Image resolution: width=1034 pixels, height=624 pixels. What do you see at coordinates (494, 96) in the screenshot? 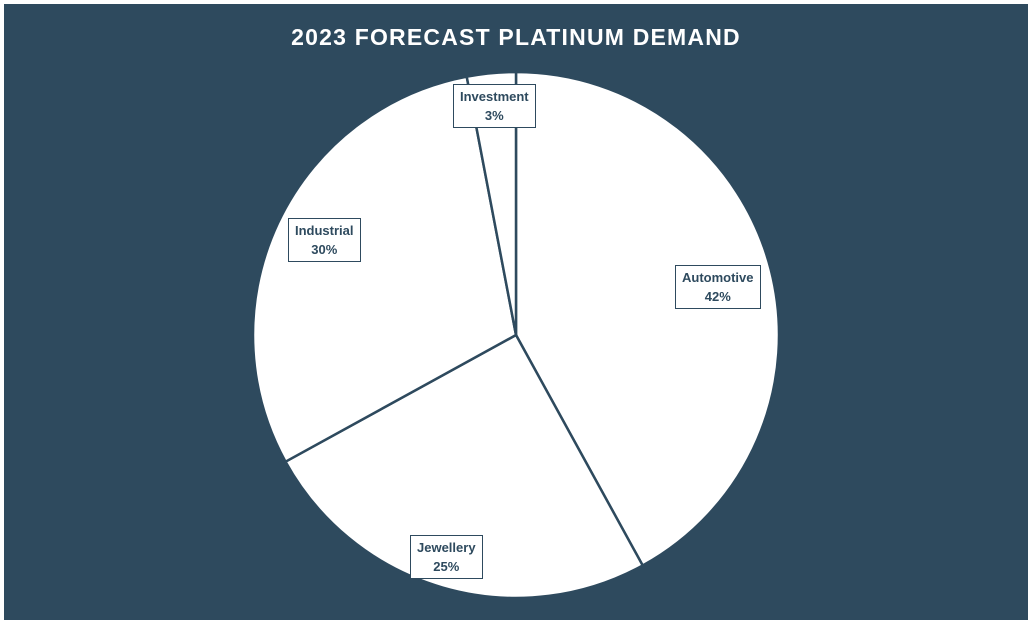
I see `label-investment-name: Investment` at bounding box center [494, 96].